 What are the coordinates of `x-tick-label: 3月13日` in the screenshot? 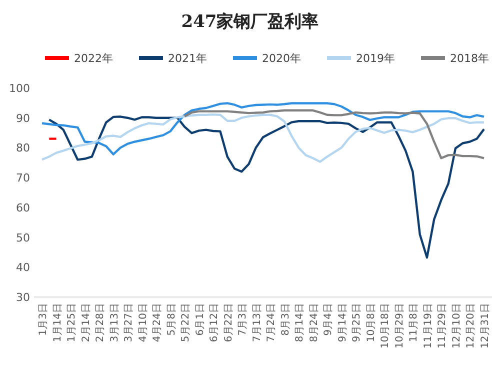 It's located at (114, 322).